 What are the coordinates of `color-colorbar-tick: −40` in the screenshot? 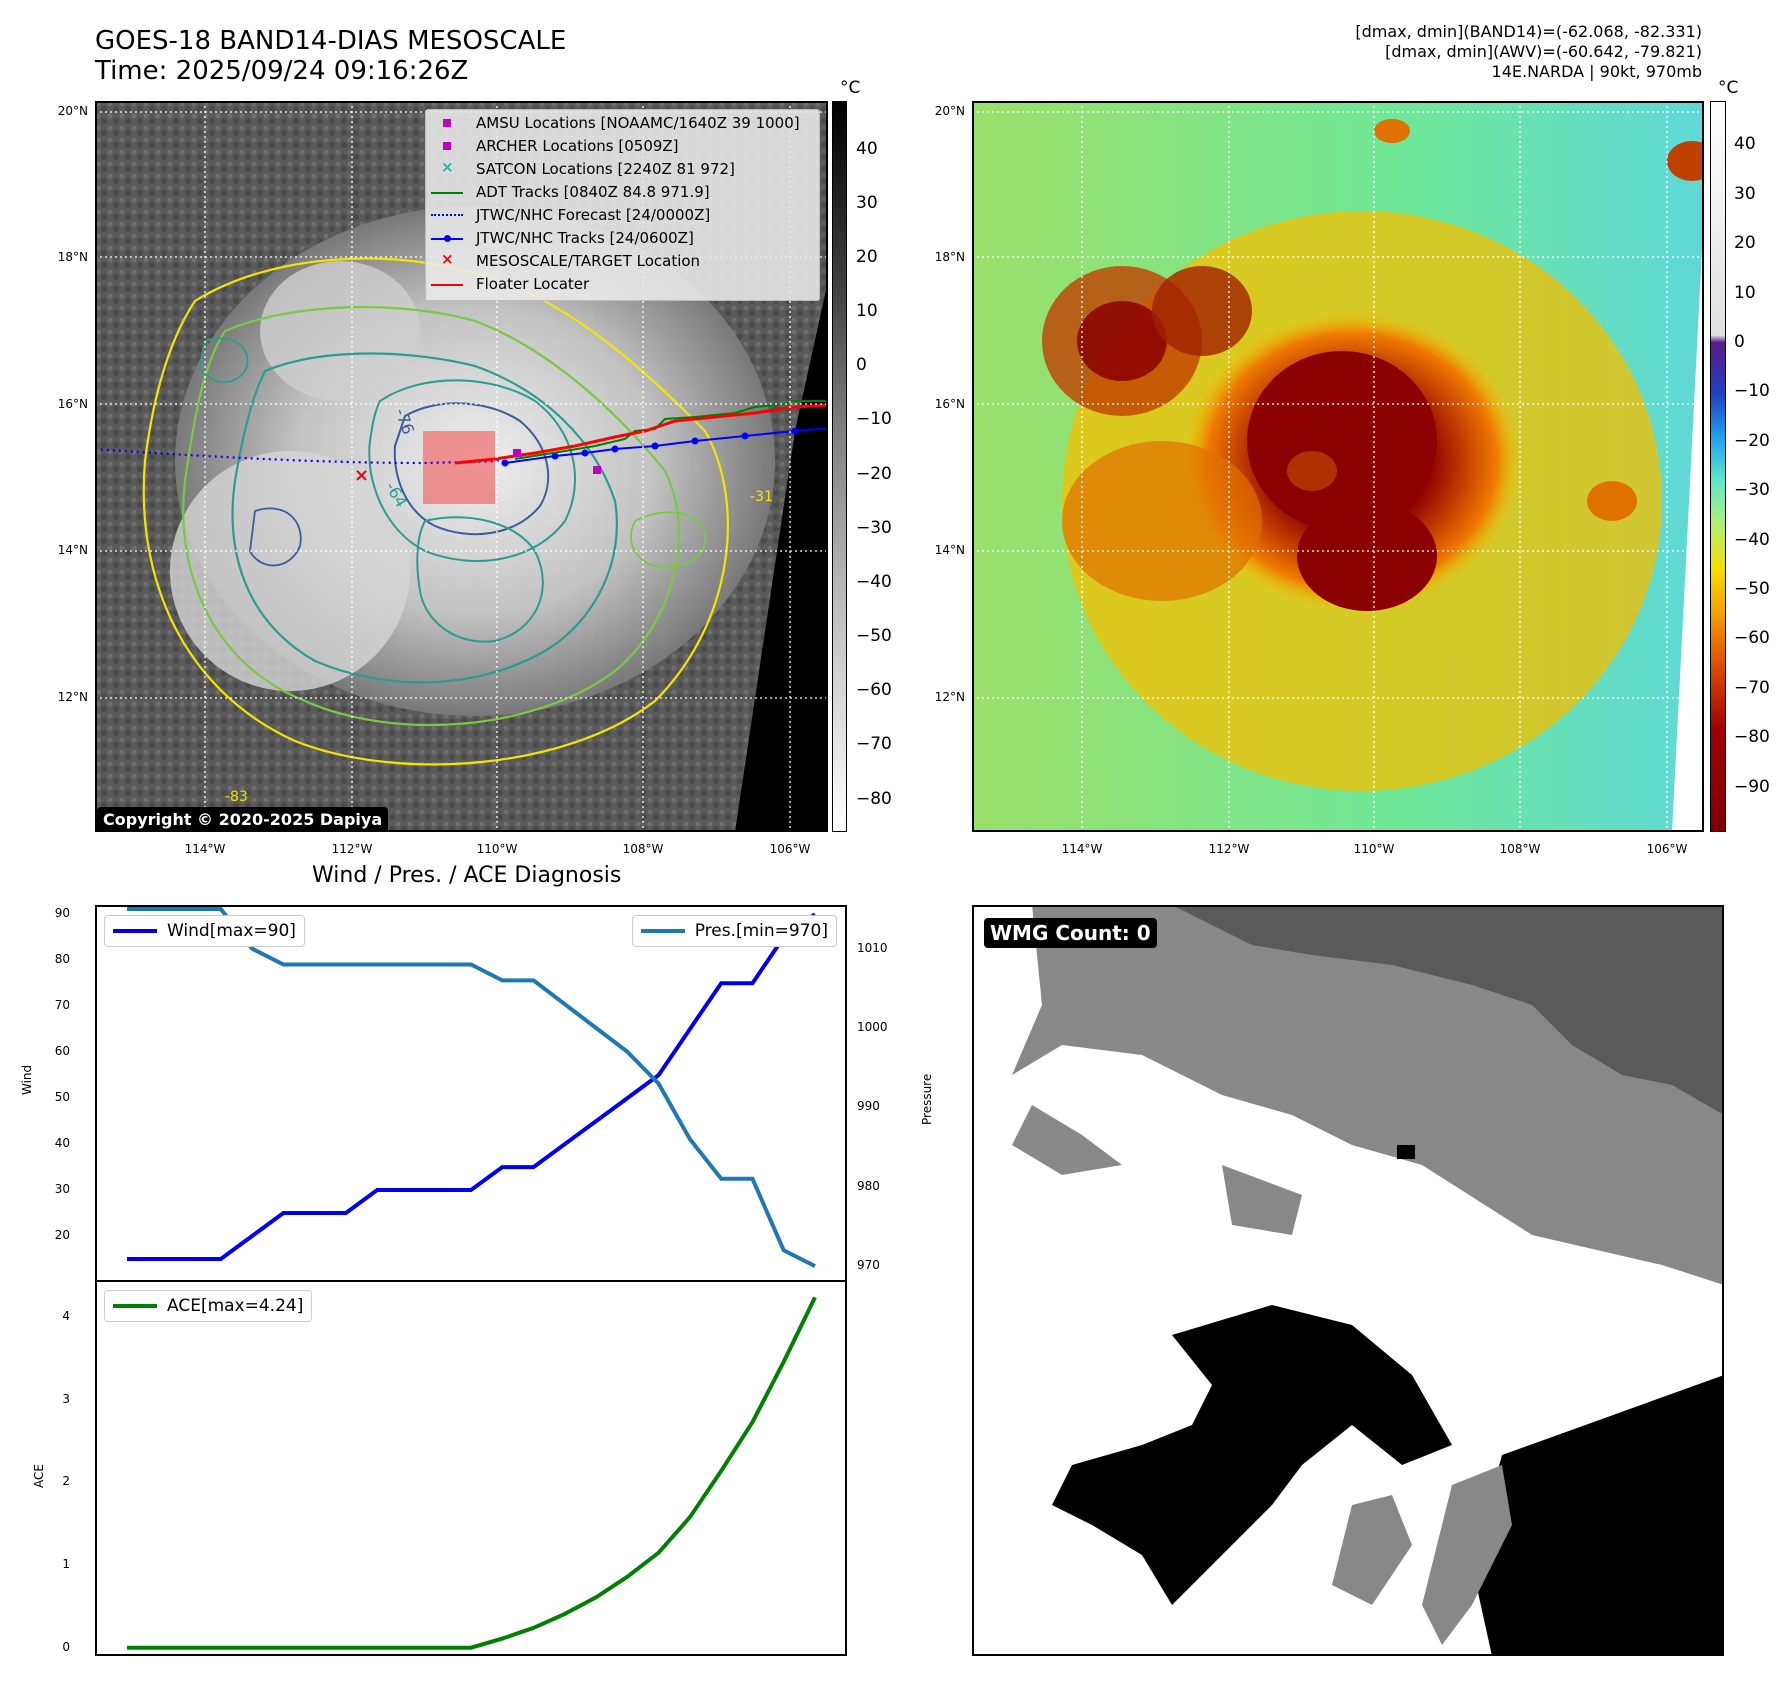 It's located at (1752, 539).